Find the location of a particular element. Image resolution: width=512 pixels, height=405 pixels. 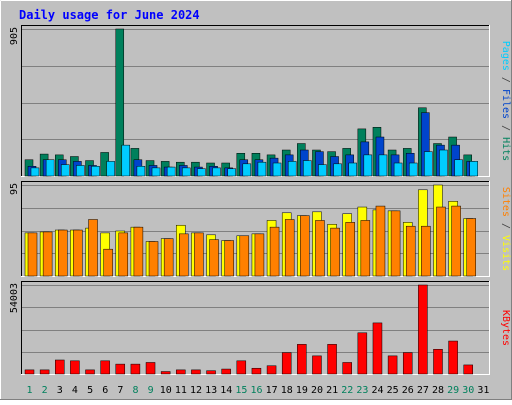

day-label-17: 17 is located at coordinates (272, 390).